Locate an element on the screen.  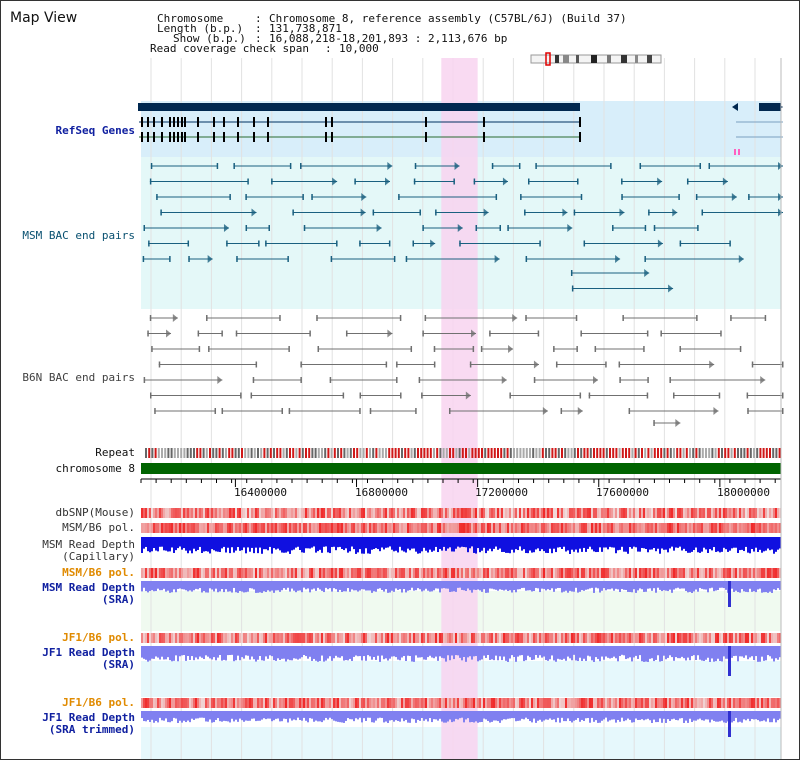
track-label-msm-depth-sra: MSM Read Depth (SRA) is located at coordinates (88, 593).